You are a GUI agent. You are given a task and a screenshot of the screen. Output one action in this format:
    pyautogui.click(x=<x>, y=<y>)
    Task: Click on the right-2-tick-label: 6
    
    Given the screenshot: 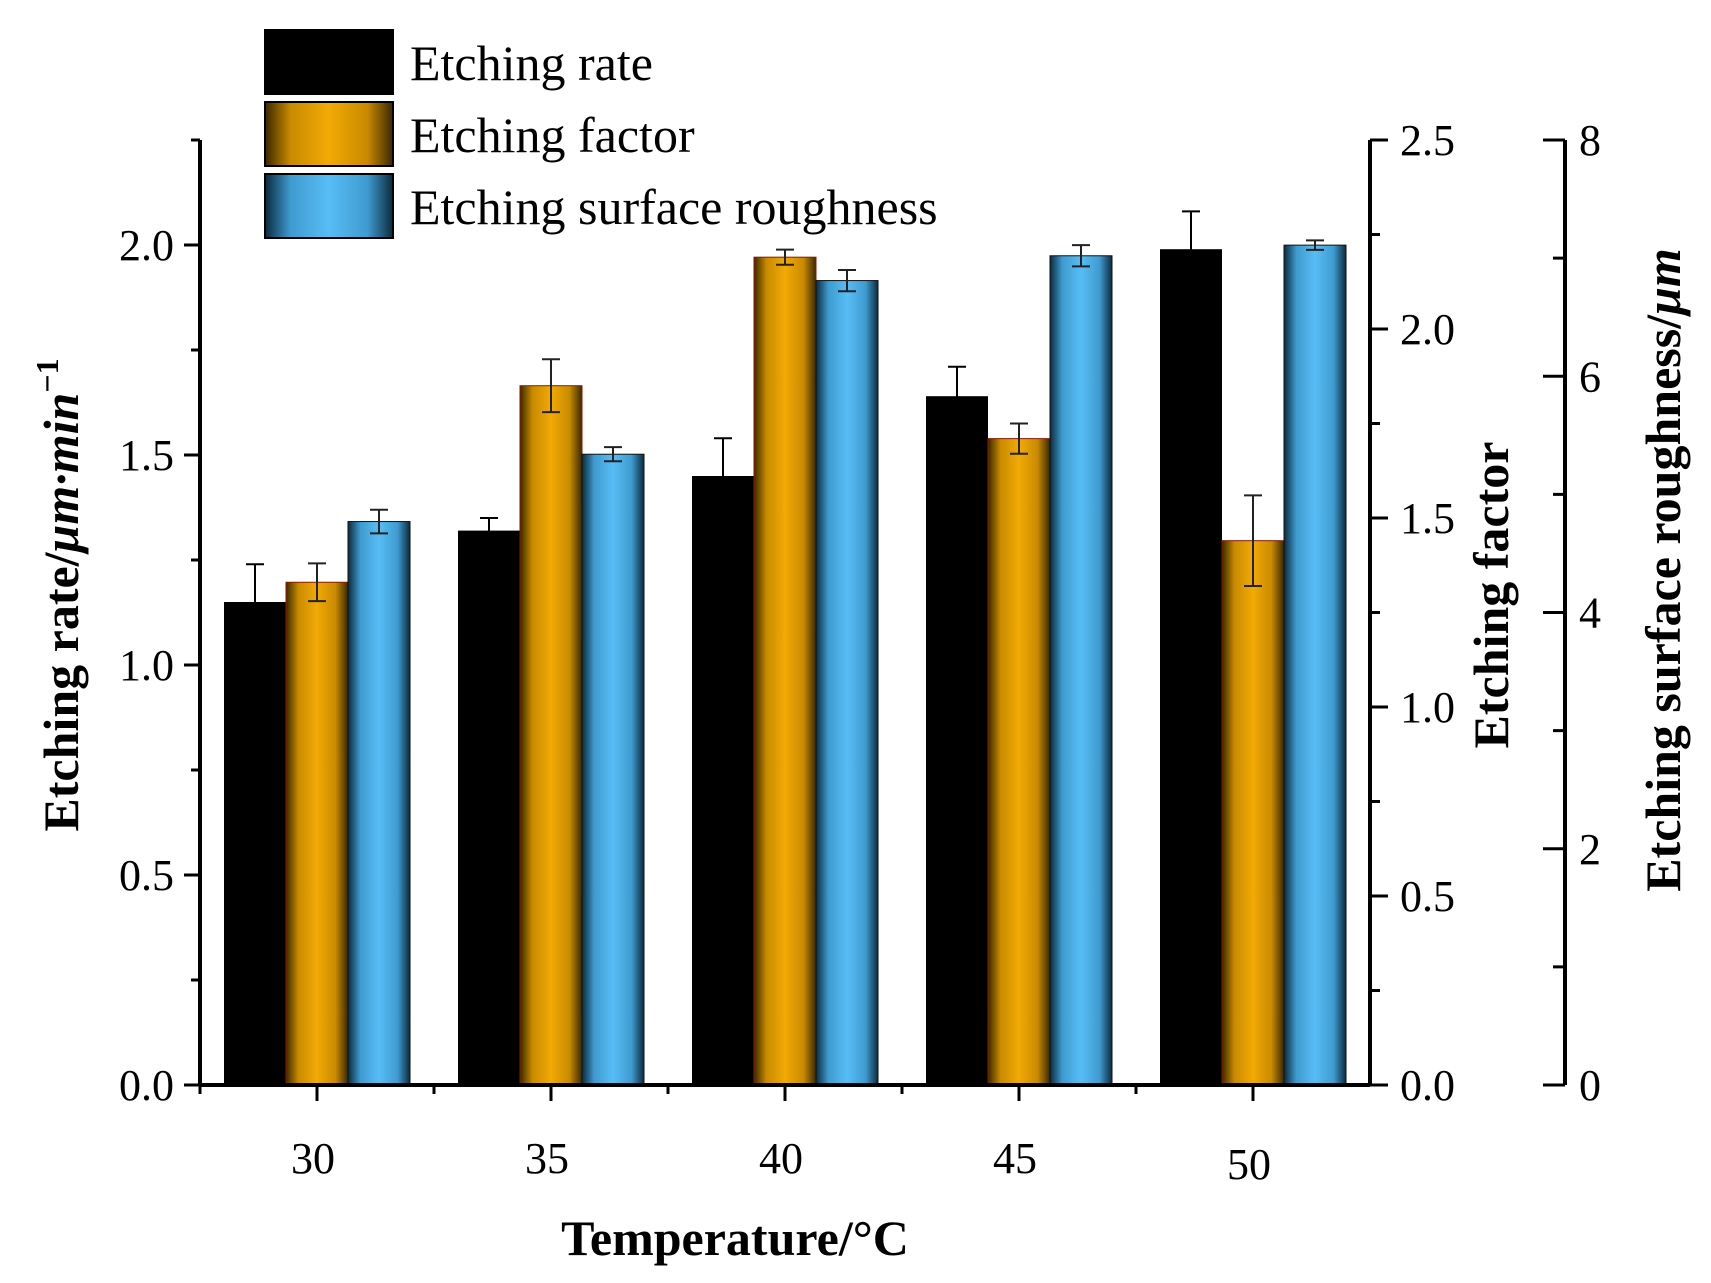 What is the action you would take?
    pyautogui.click(x=1590, y=376)
    